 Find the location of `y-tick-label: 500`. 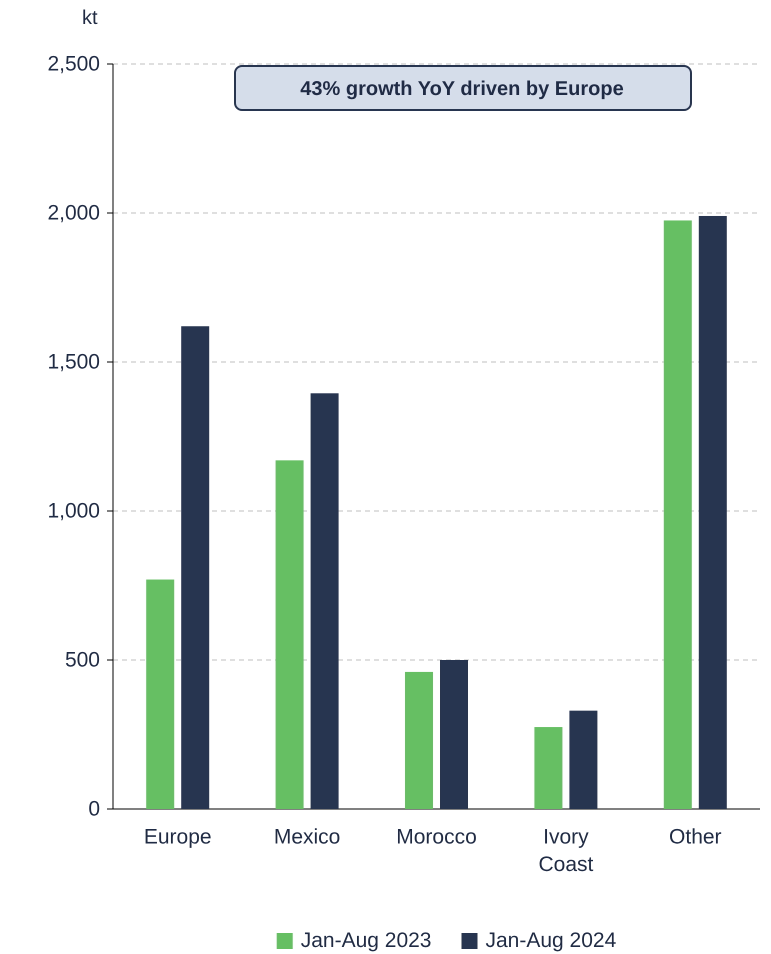

y-tick-label: 500 is located at coordinates (82, 660).